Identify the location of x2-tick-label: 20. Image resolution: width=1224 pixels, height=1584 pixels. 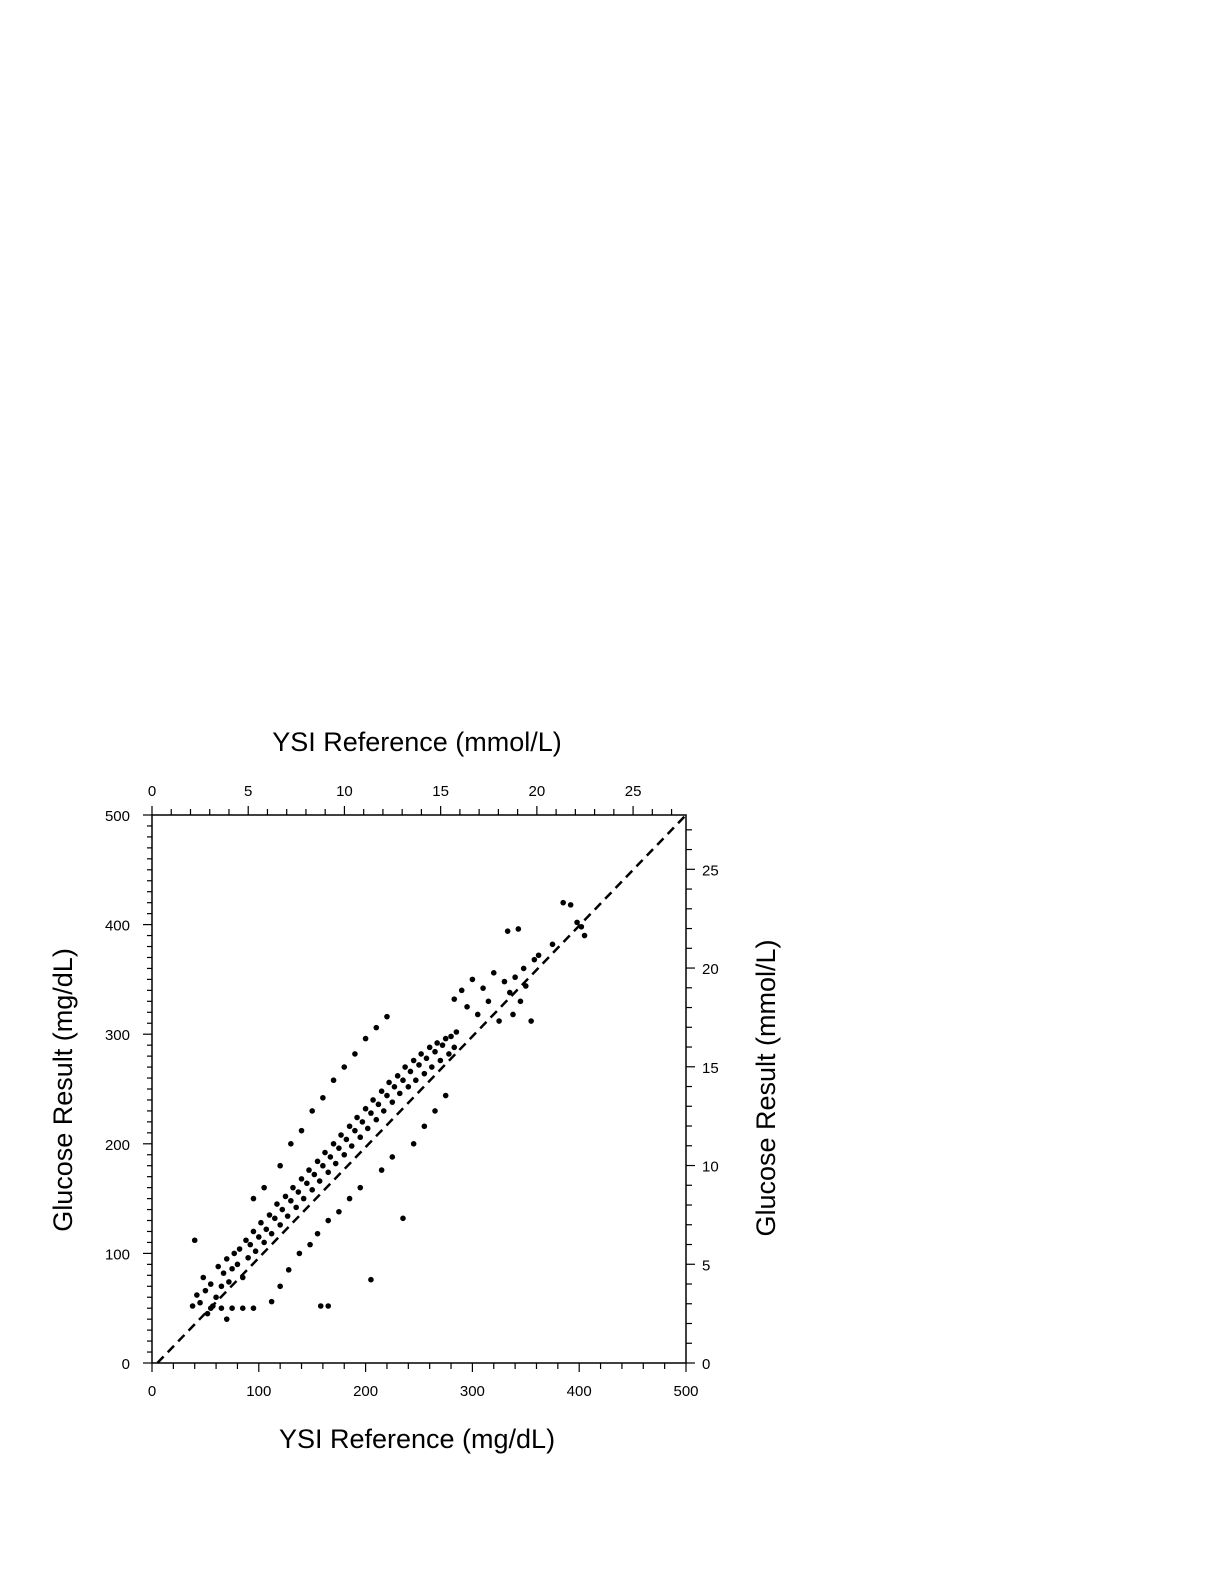
(537, 791).